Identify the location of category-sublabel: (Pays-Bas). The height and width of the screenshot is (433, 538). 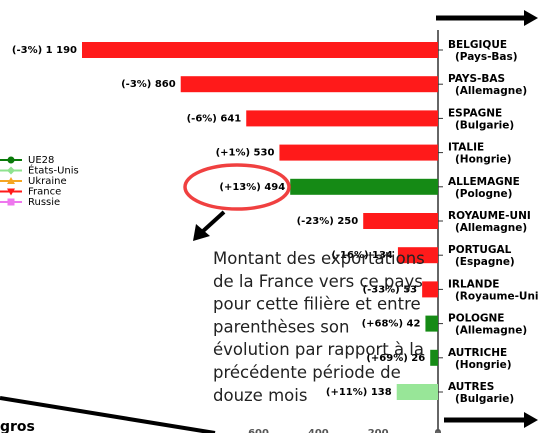
(486, 57).